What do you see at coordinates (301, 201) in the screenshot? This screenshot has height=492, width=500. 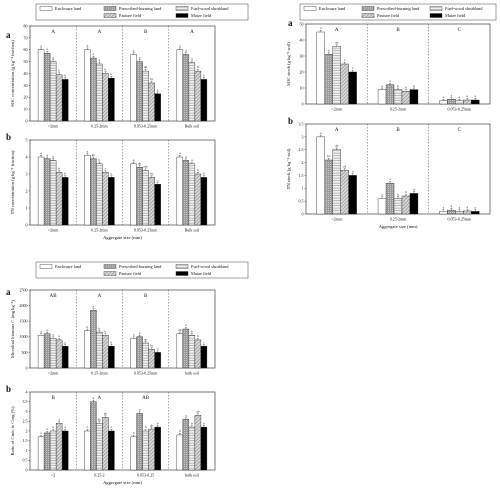 I see `y-tick-label: 0.5` at bounding box center [301, 201].